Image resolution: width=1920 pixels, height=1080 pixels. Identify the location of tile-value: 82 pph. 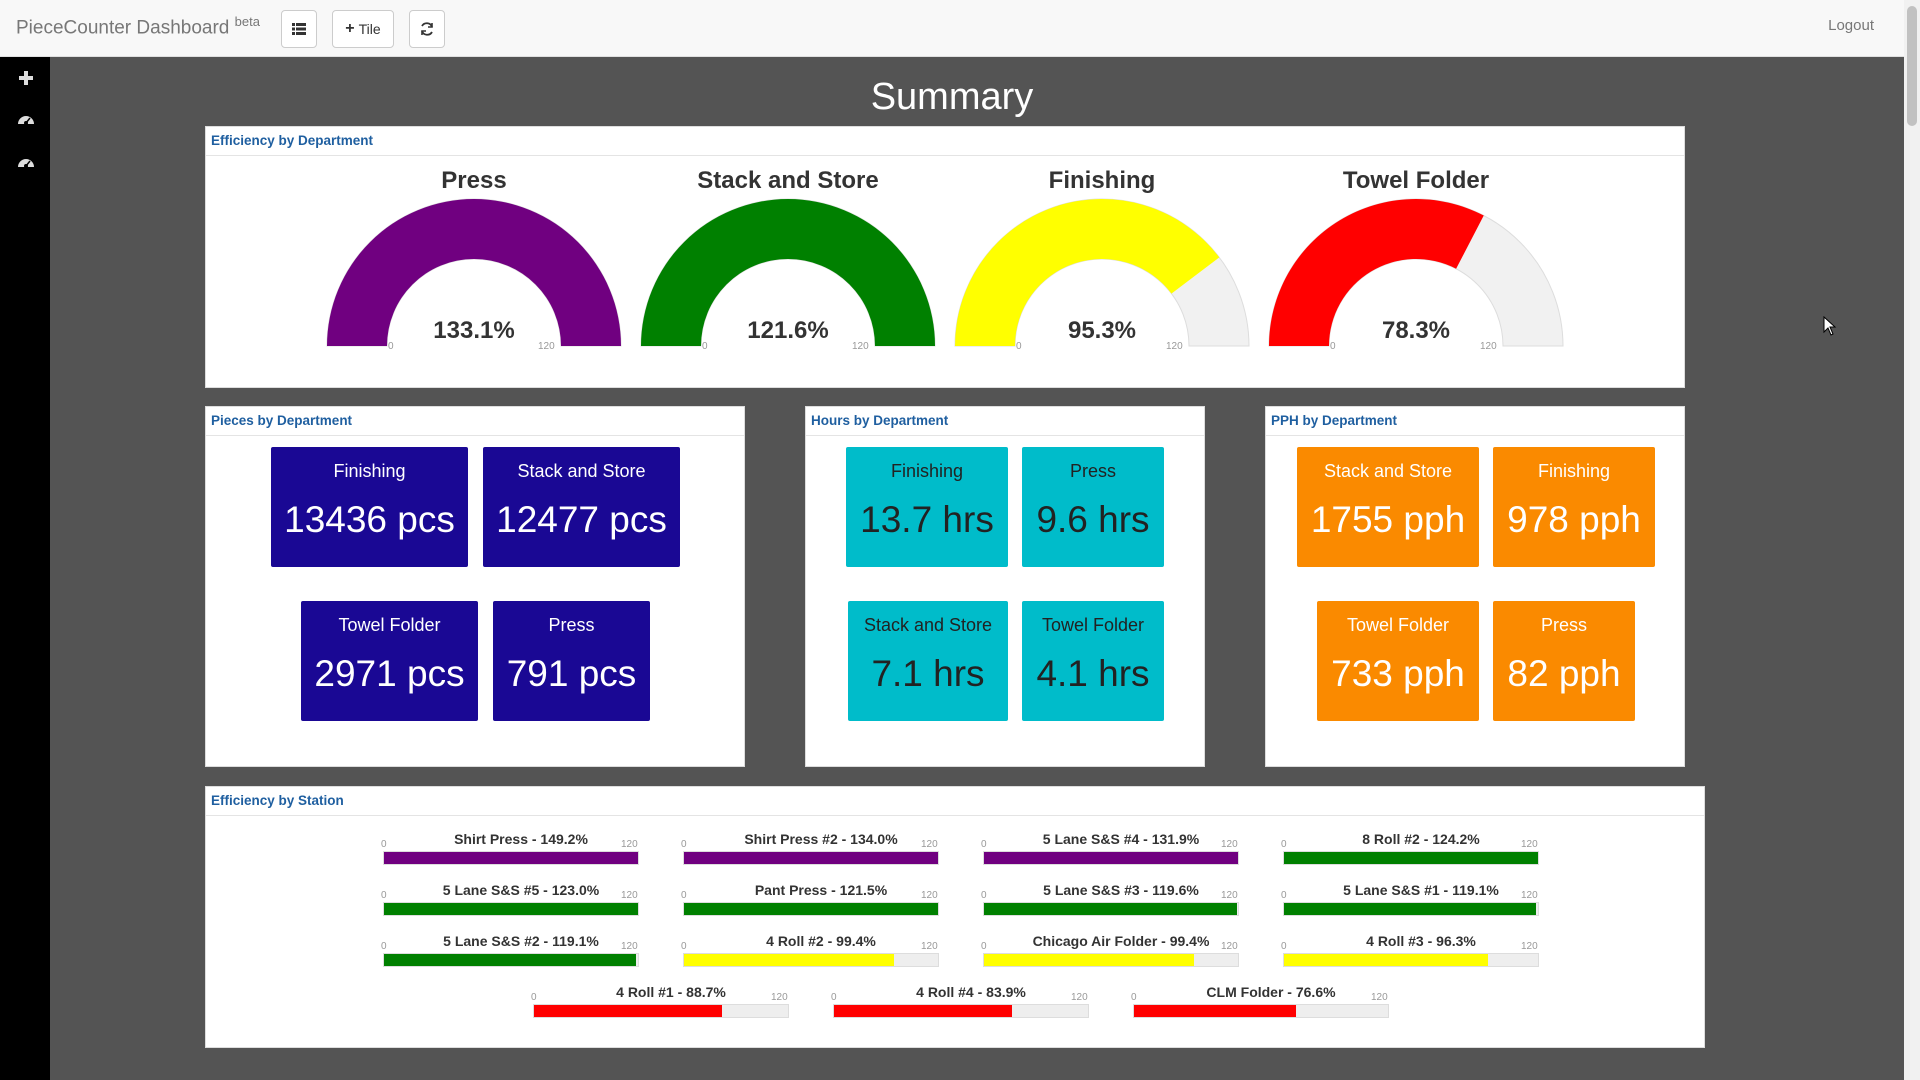
(1564, 673).